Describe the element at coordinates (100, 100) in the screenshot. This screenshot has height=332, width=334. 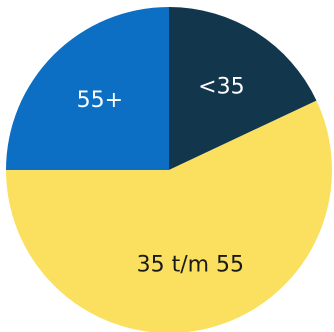
I see `slice-label: 55+` at that location.